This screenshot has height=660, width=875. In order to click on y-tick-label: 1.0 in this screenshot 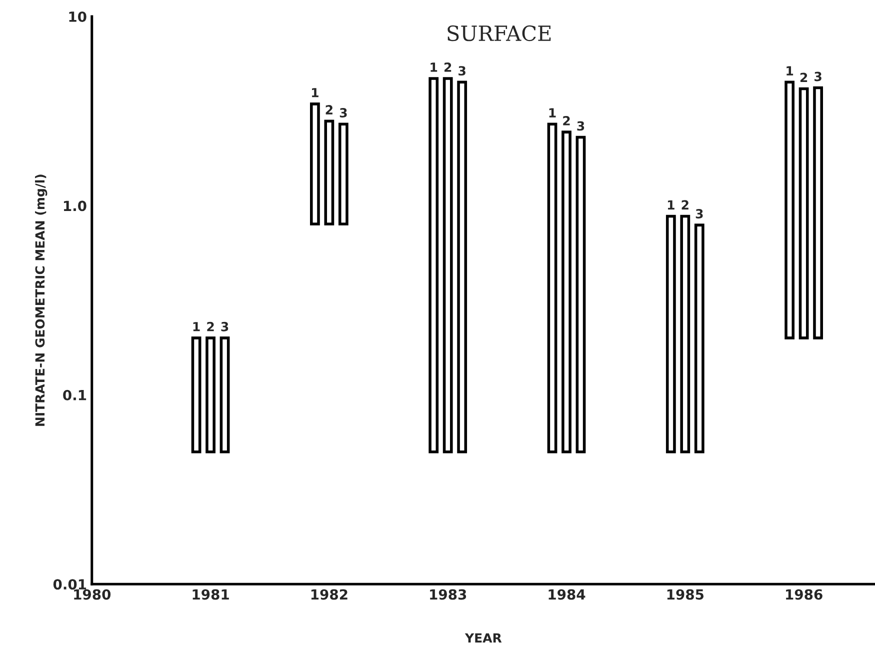, I will do `click(75, 206)`.